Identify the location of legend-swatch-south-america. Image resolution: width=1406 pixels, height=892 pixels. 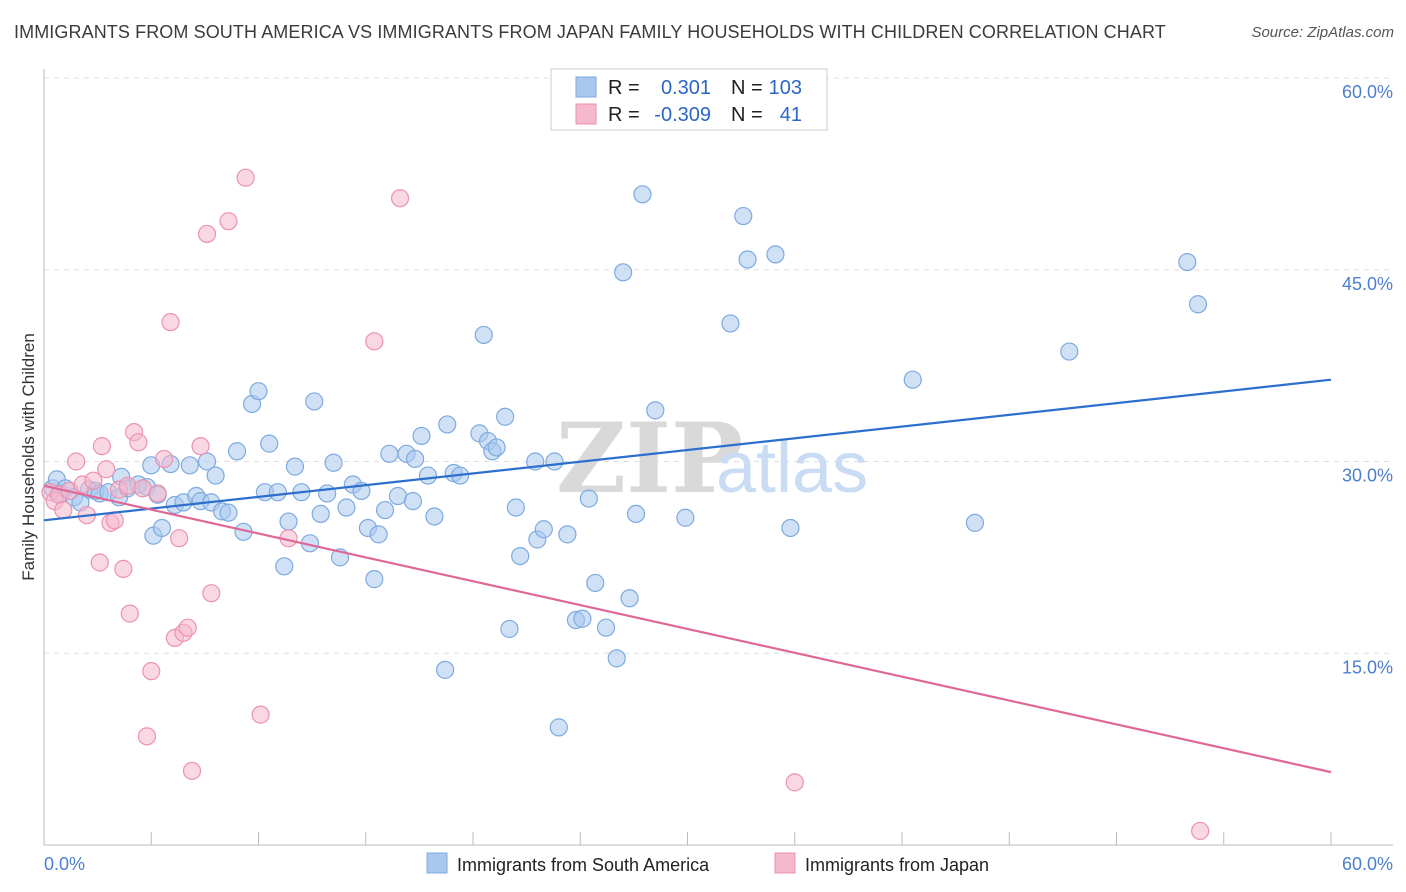
(586, 87).